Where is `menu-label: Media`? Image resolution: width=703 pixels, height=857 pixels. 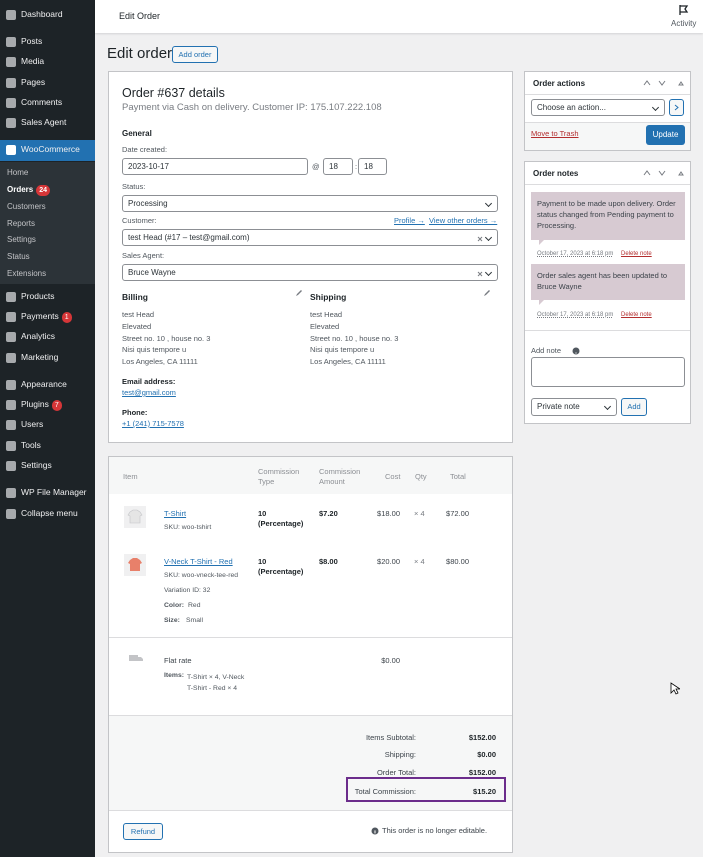 menu-label: Media is located at coordinates (33, 61).